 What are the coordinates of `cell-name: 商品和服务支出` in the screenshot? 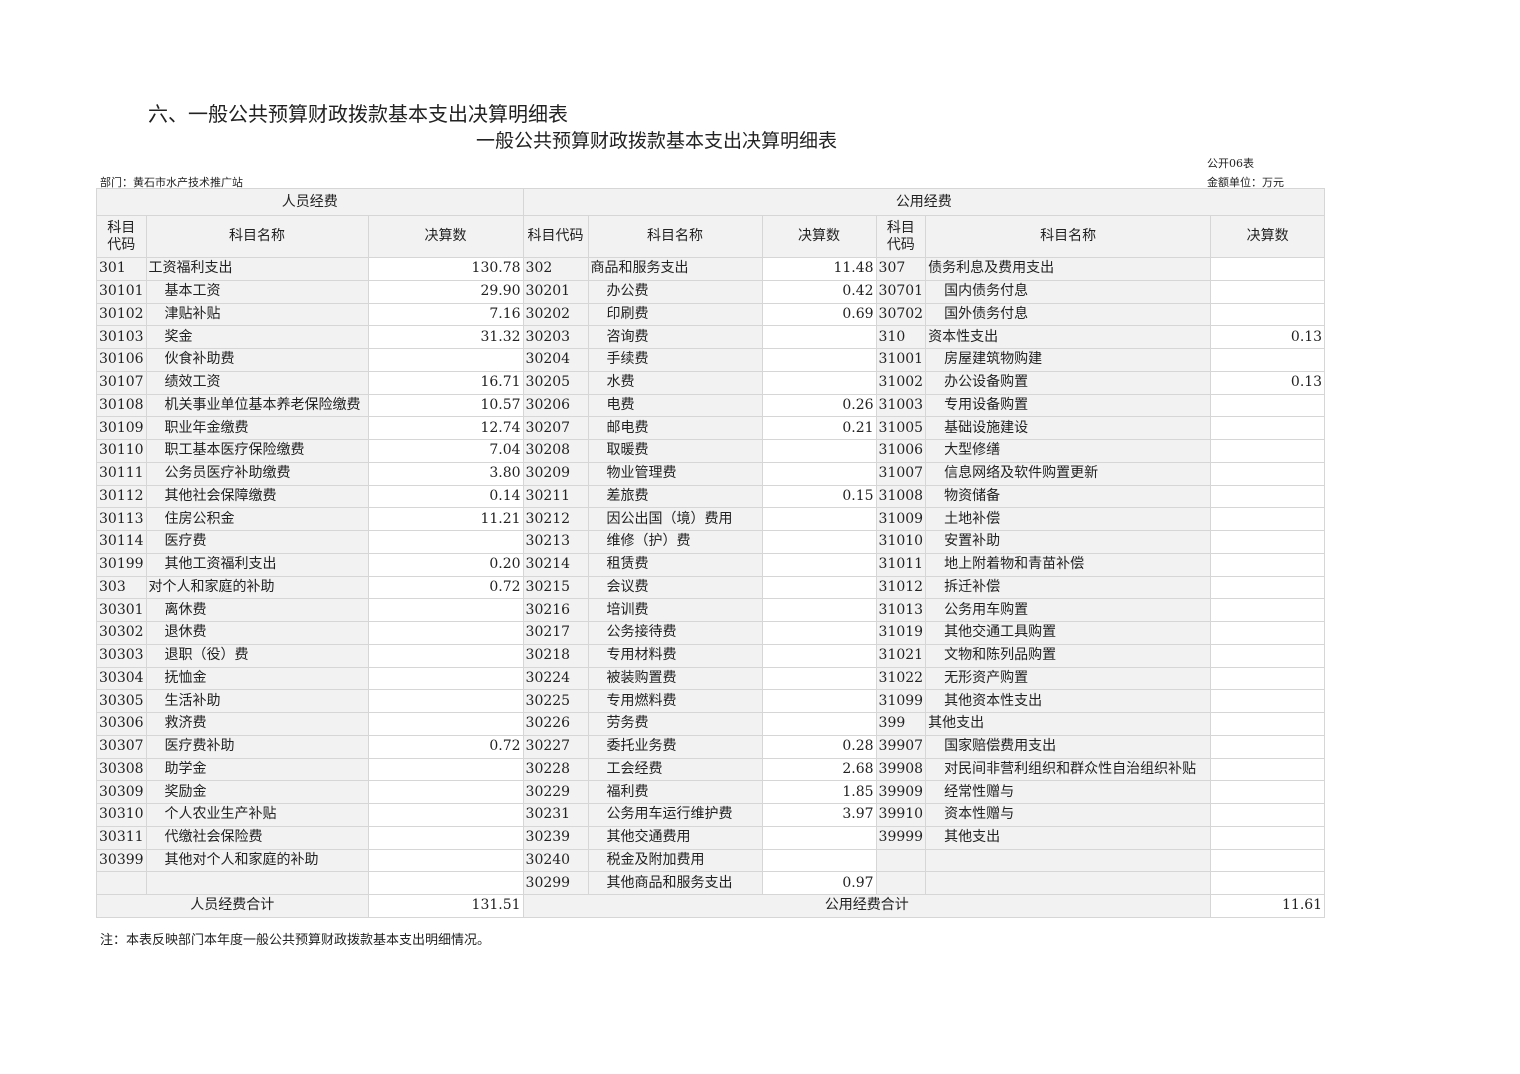 It's located at (675, 269).